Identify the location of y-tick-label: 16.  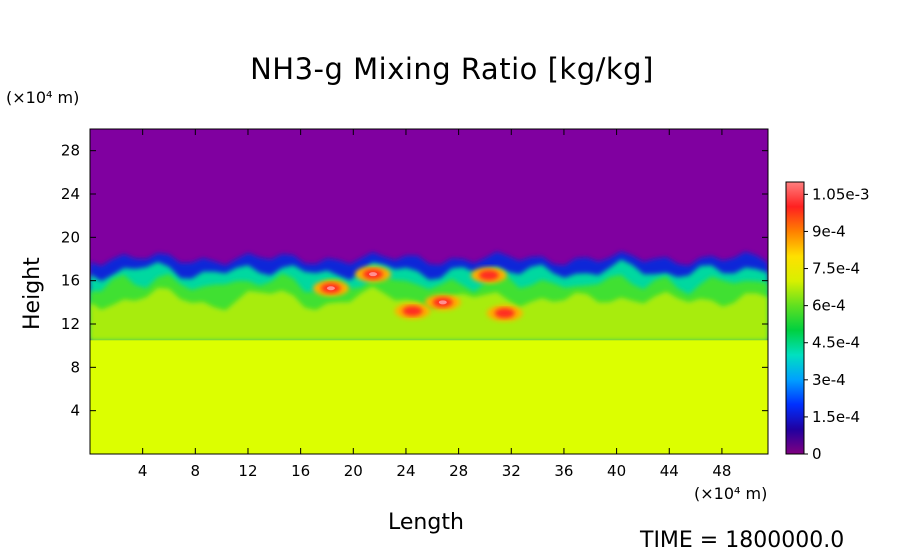
(70, 281).